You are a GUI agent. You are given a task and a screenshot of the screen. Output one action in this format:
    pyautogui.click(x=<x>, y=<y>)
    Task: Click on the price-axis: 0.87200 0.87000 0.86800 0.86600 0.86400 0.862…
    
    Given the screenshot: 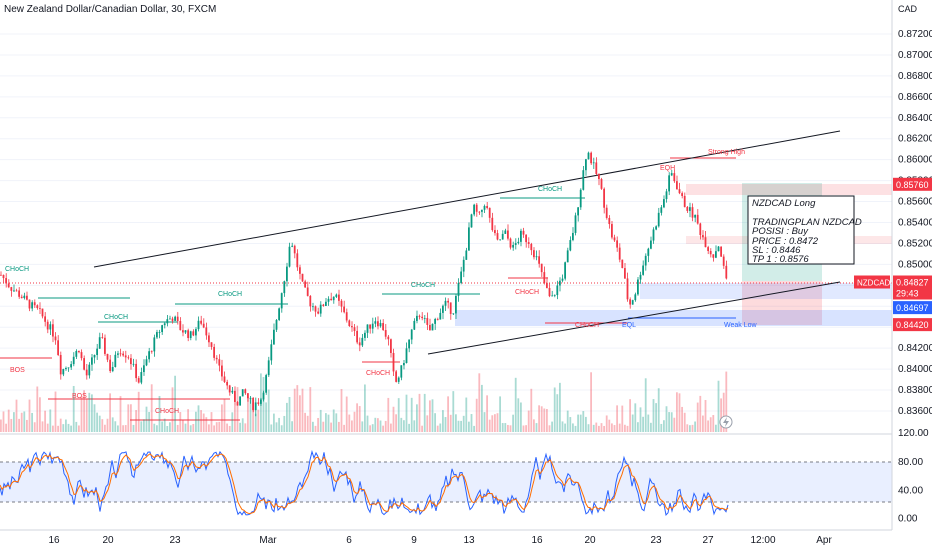 What is the action you would take?
    pyautogui.click(x=915, y=223)
    